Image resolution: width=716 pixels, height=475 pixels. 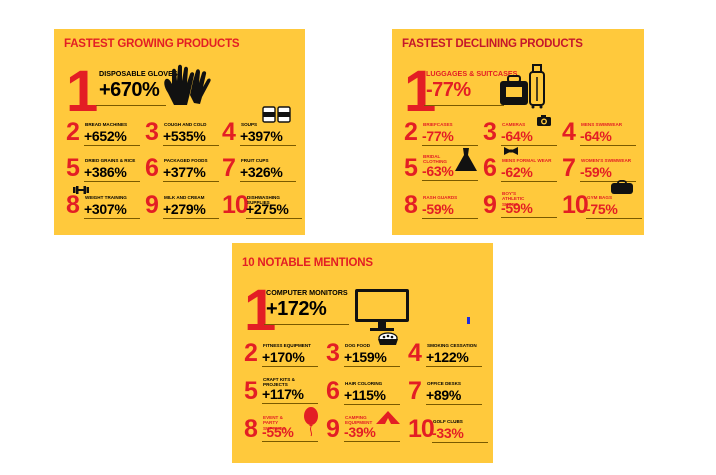 I want to click on list-item: 8 WEIGHT TRAINING +307%, so click(x=106, y=207).